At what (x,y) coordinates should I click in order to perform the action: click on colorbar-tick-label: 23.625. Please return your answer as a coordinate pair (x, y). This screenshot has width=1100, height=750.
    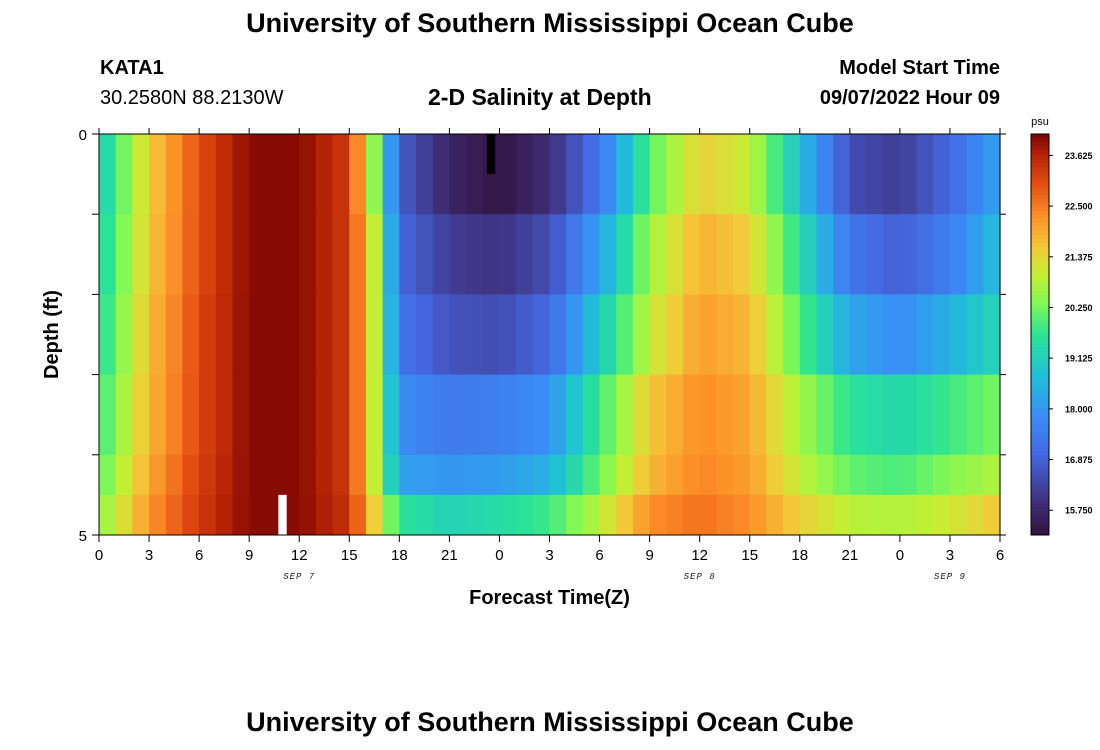
    Looking at the image, I should click on (1079, 156).